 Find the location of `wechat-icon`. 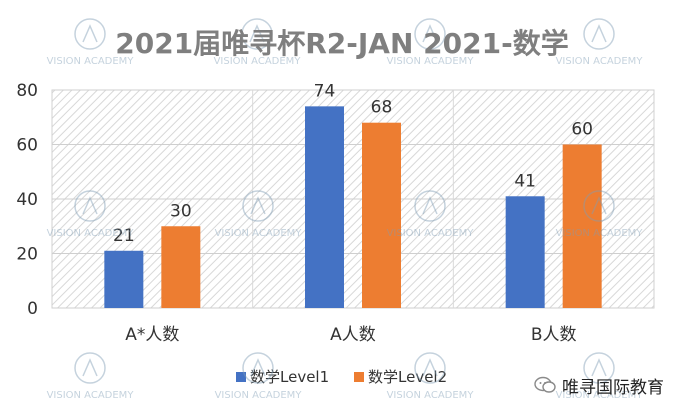

wechat-icon is located at coordinates (545, 384).